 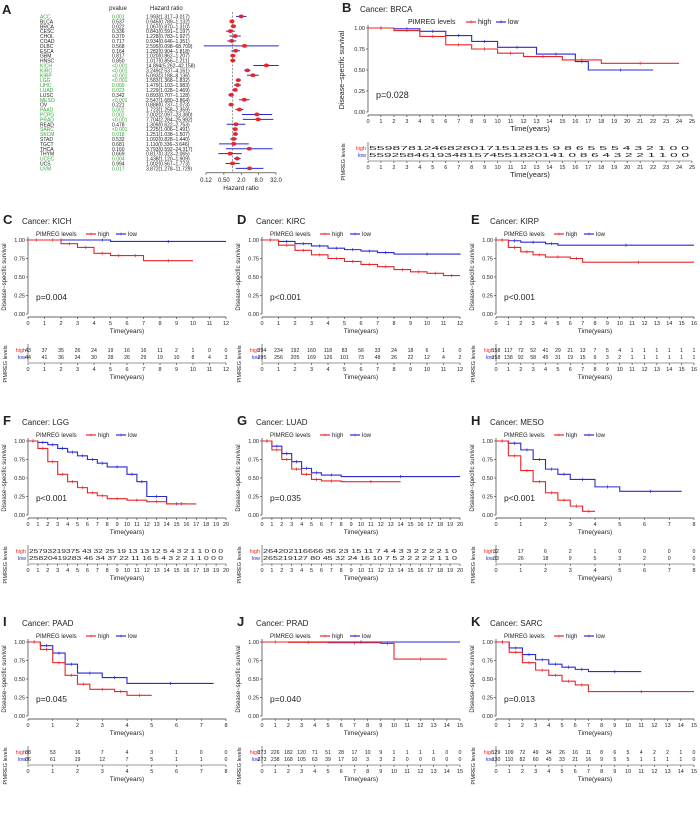 What do you see at coordinates (508, 358) in the screenshot?
I see `risk-low-value: 138` at bounding box center [508, 358].